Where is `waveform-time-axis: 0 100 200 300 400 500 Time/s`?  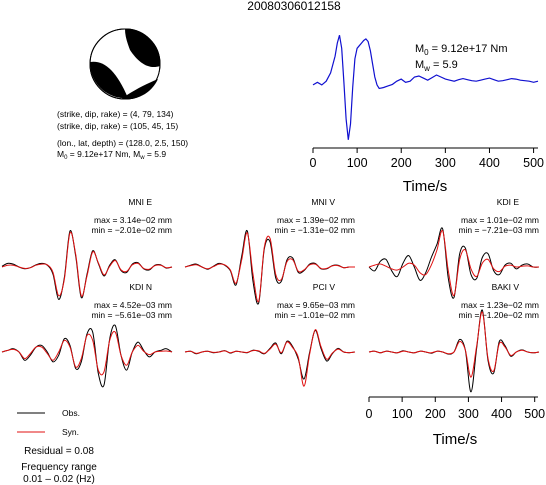 waveform-time-axis: 0 100 200 300 400 500 Time/s is located at coordinates (455, 422).